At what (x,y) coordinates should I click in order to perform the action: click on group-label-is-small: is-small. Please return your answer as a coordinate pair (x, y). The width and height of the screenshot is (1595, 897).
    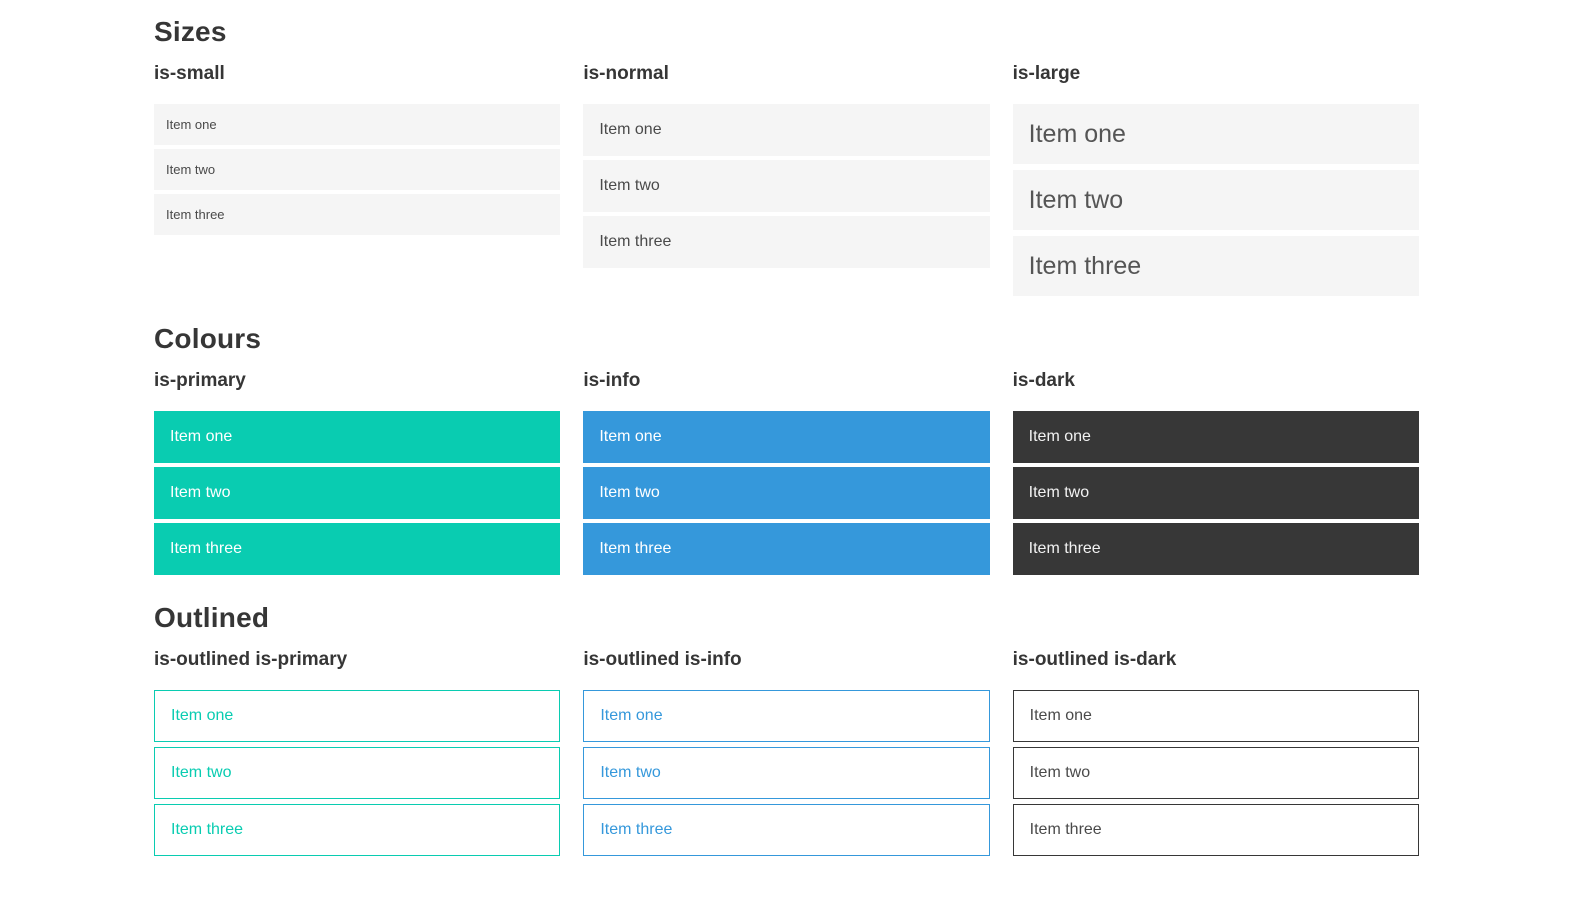
    Looking at the image, I should click on (189, 73).